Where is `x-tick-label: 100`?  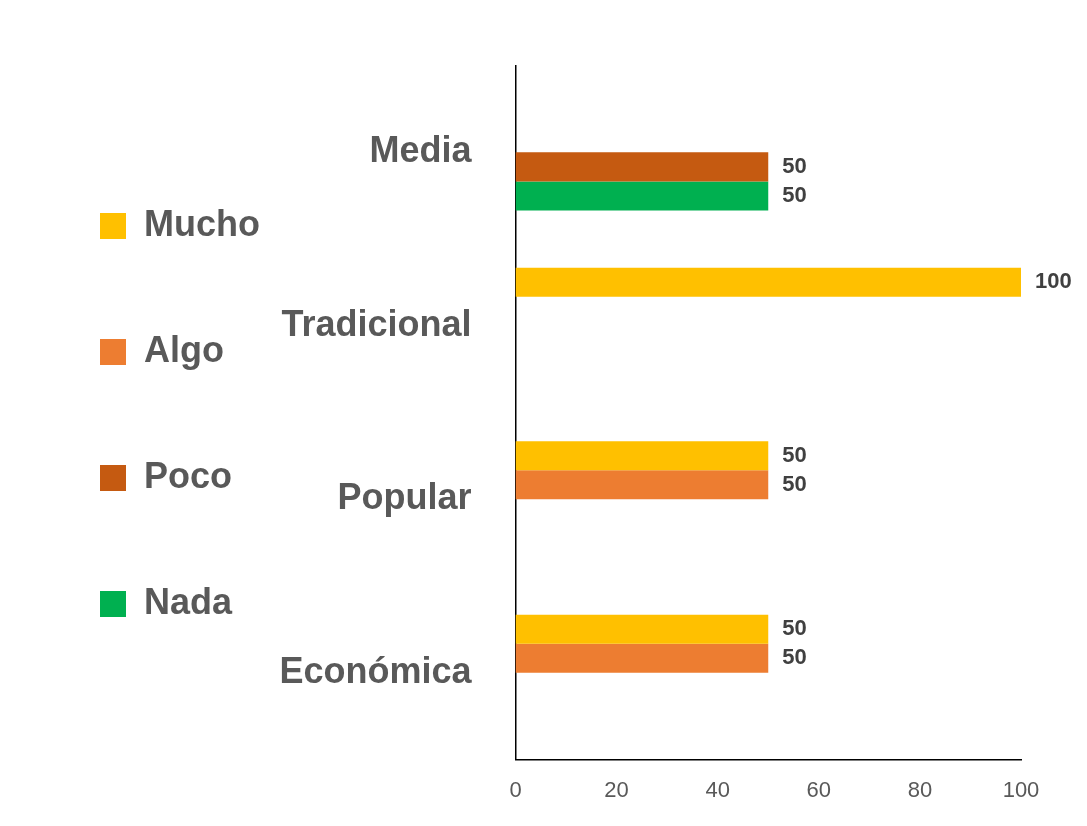 x-tick-label: 100 is located at coordinates (1021, 789).